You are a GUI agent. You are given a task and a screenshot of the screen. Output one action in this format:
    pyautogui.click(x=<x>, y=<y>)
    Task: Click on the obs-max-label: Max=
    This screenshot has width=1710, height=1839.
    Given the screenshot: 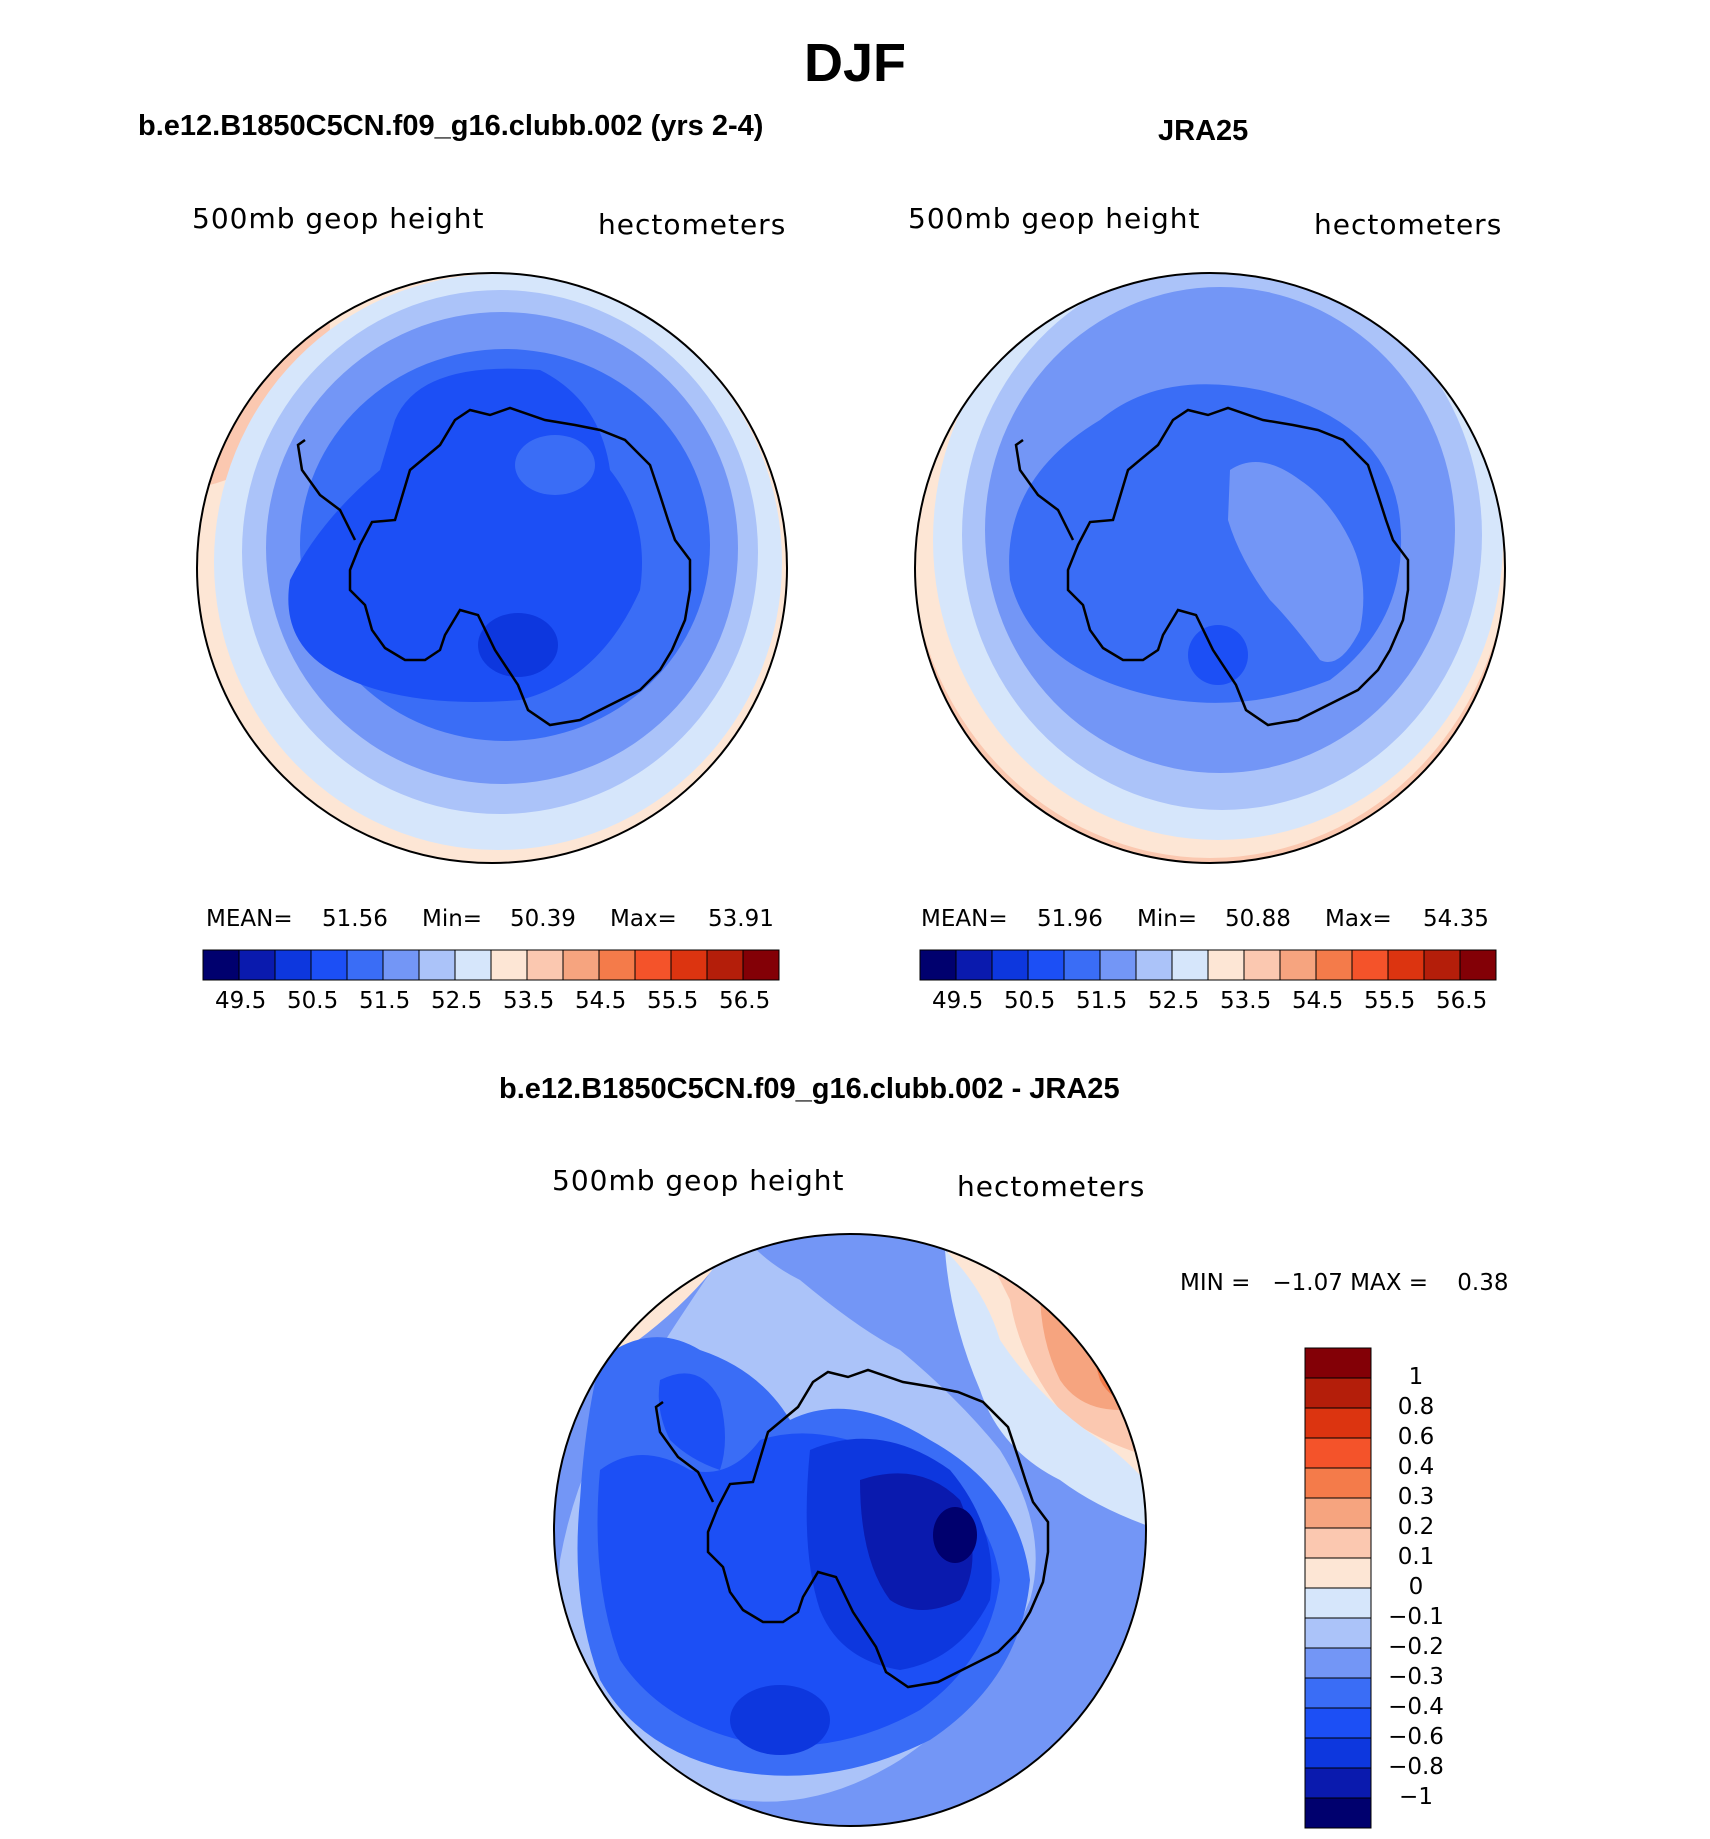 What is the action you would take?
    pyautogui.click(x=1358, y=919)
    